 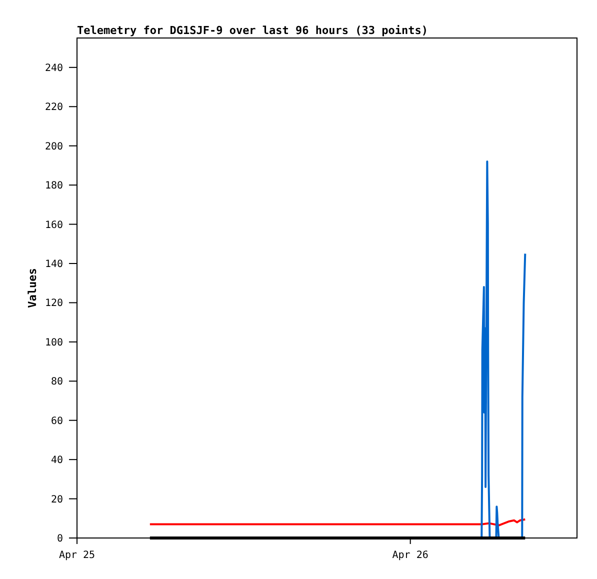 What do you see at coordinates (56, 382) in the screenshot?
I see `y-tick-label: 80` at bounding box center [56, 382].